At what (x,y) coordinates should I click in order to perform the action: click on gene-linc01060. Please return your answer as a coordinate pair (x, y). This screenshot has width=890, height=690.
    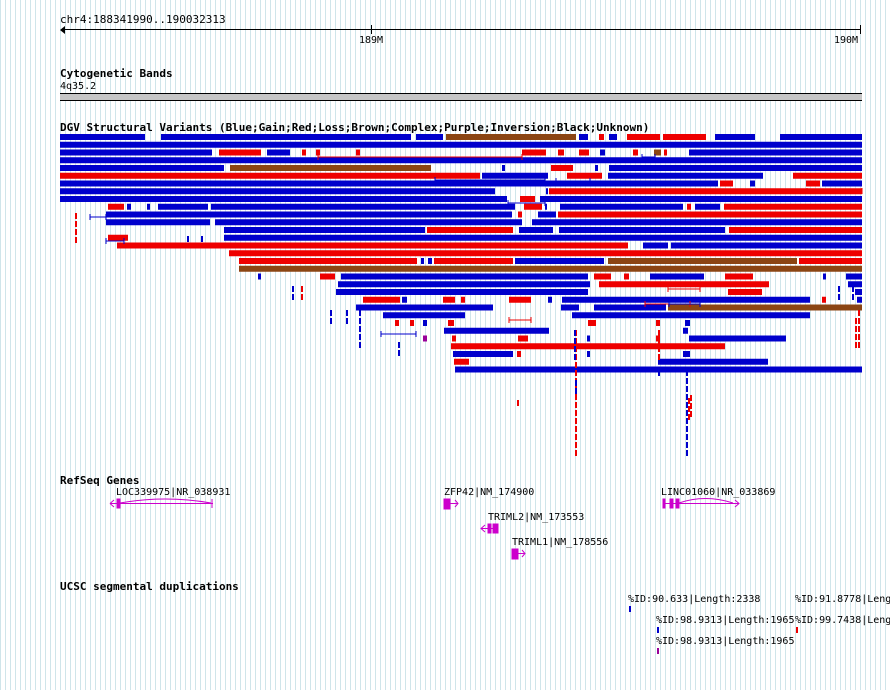
    Looking at the image, I should click on (701, 503).